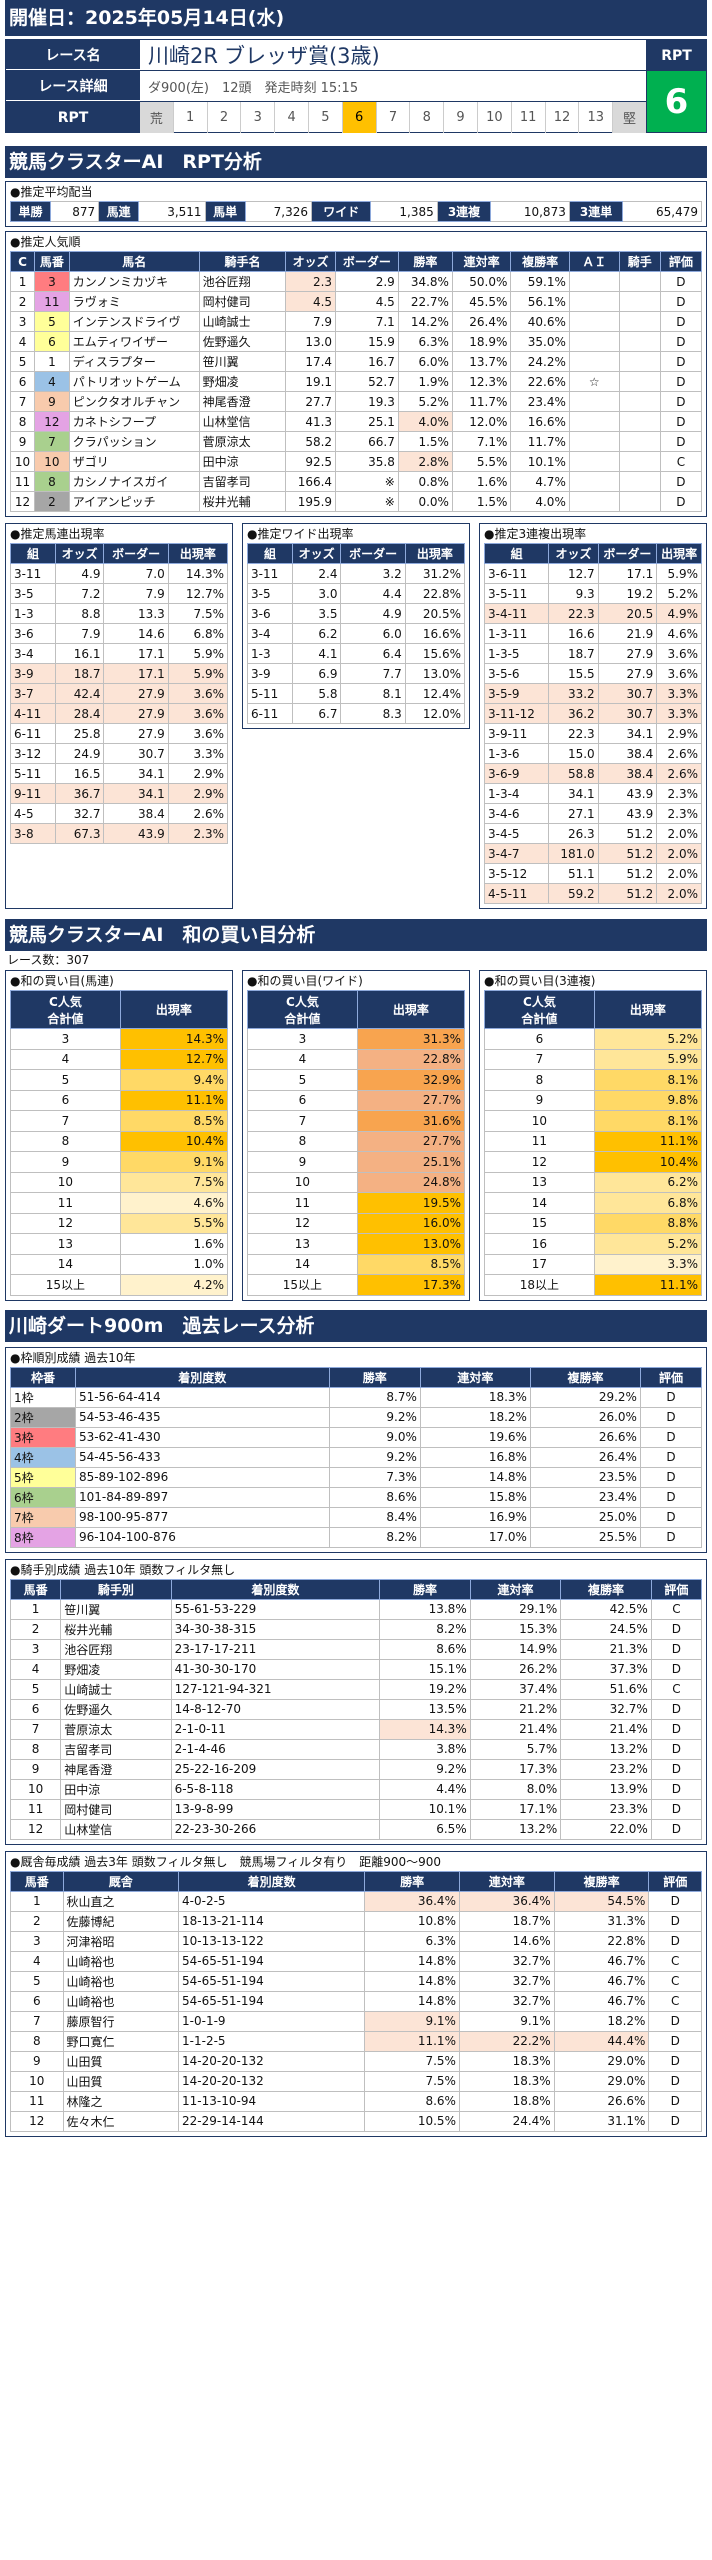 The image size is (712, 2560). Describe the element at coordinates (412, 2121) in the screenshot. I see `table-cell: 10.5%` at that location.